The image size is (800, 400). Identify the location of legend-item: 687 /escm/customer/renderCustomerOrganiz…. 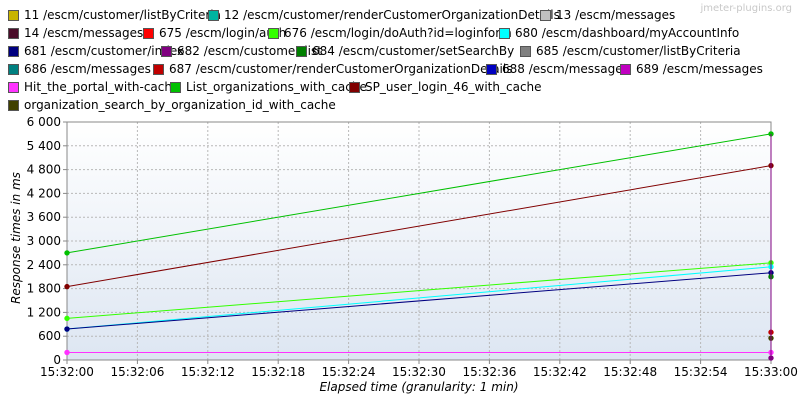
(332, 69).